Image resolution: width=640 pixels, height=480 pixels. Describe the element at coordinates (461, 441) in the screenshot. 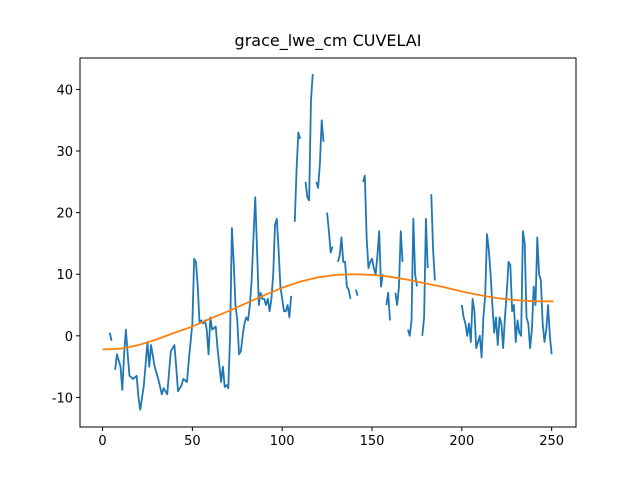

I see `x-tick-label: 200` at that location.